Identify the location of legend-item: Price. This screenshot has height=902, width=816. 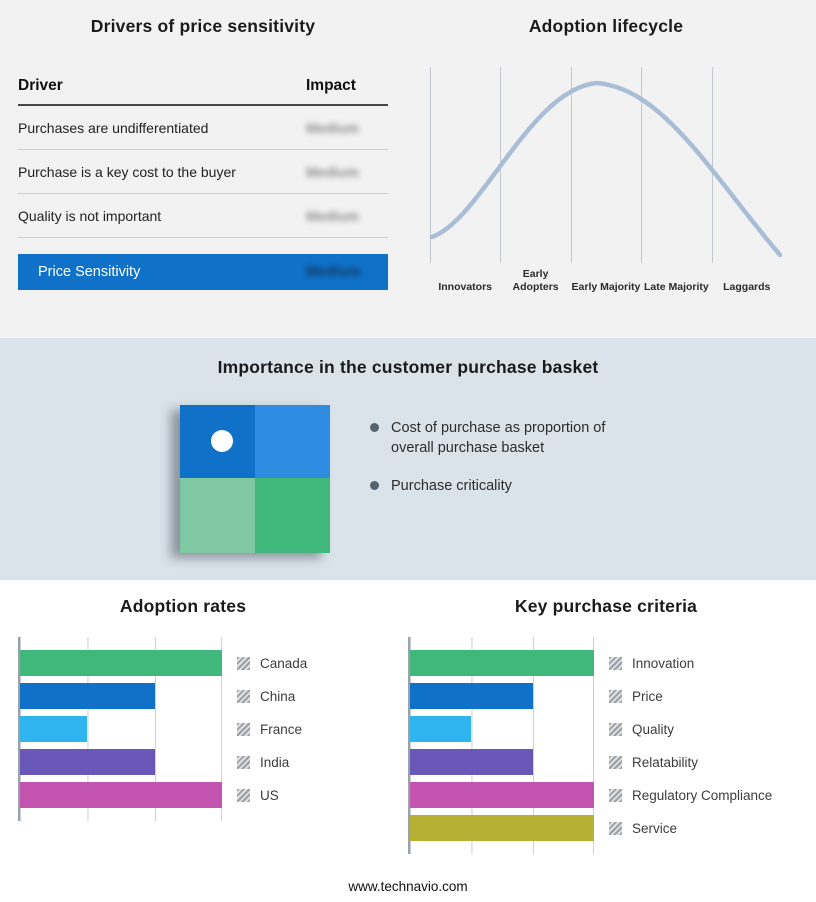
(690, 696).